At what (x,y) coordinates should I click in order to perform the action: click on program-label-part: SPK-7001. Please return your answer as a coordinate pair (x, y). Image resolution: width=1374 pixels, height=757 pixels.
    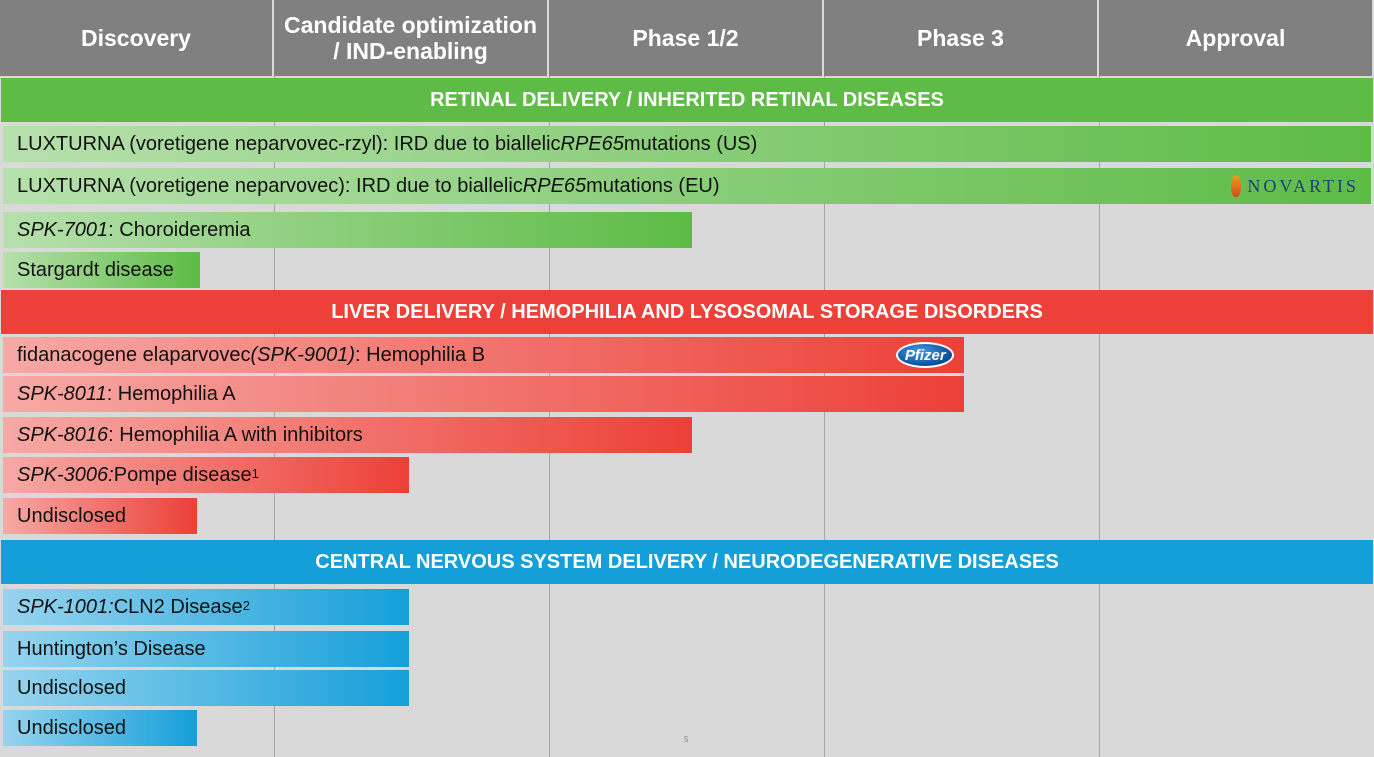
    Looking at the image, I should click on (63, 229).